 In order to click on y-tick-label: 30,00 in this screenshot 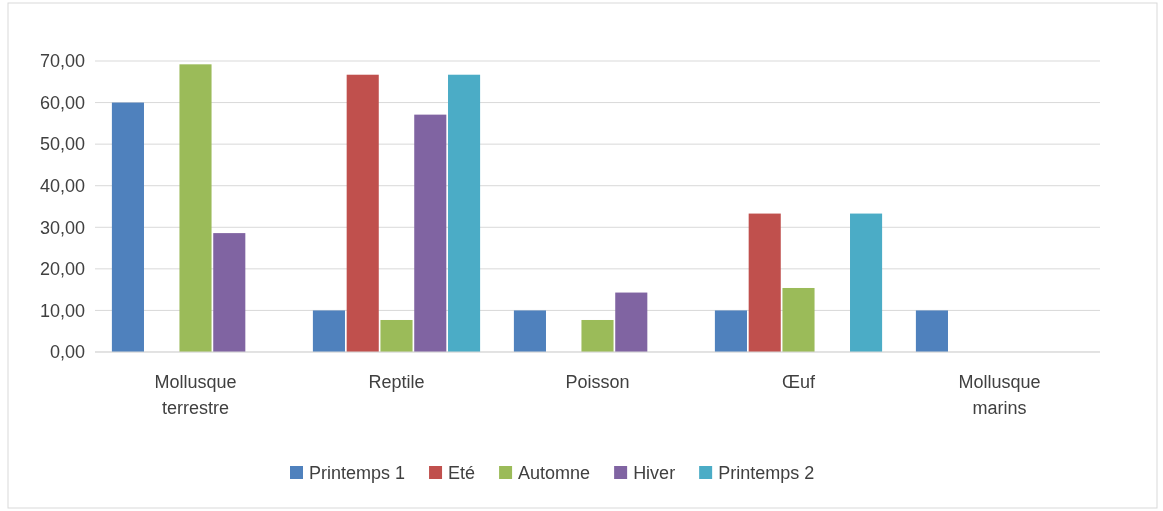, I will do `click(62, 227)`.